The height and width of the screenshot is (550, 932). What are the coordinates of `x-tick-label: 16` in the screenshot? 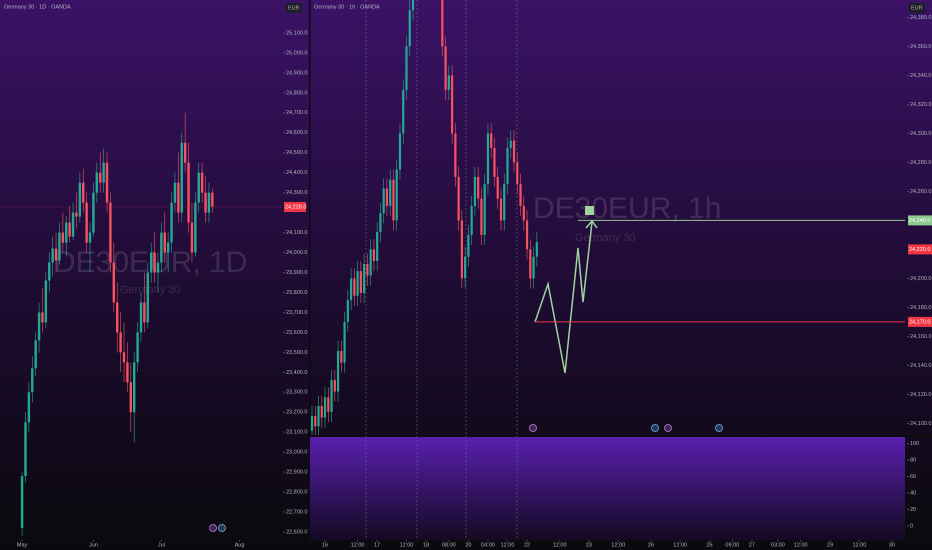 It's located at (325, 545).